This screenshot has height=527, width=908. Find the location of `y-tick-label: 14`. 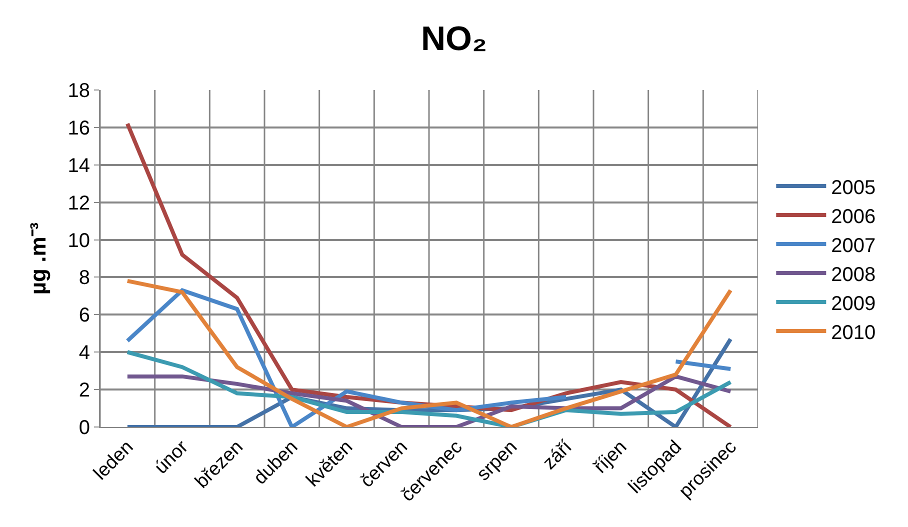

y-tick-label: 14 is located at coordinates (79, 165).